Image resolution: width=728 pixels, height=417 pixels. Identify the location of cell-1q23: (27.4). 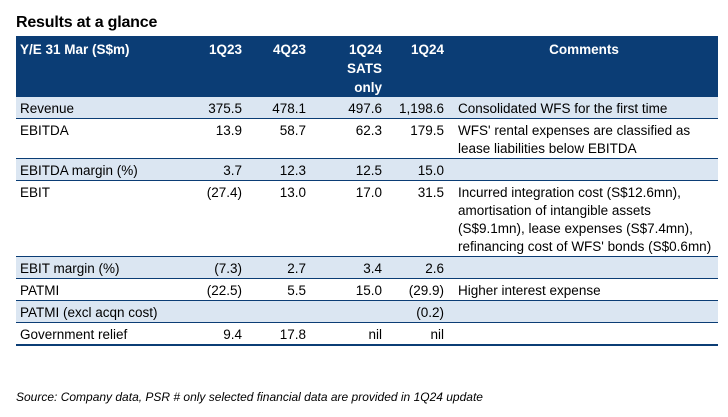
(216, 218).